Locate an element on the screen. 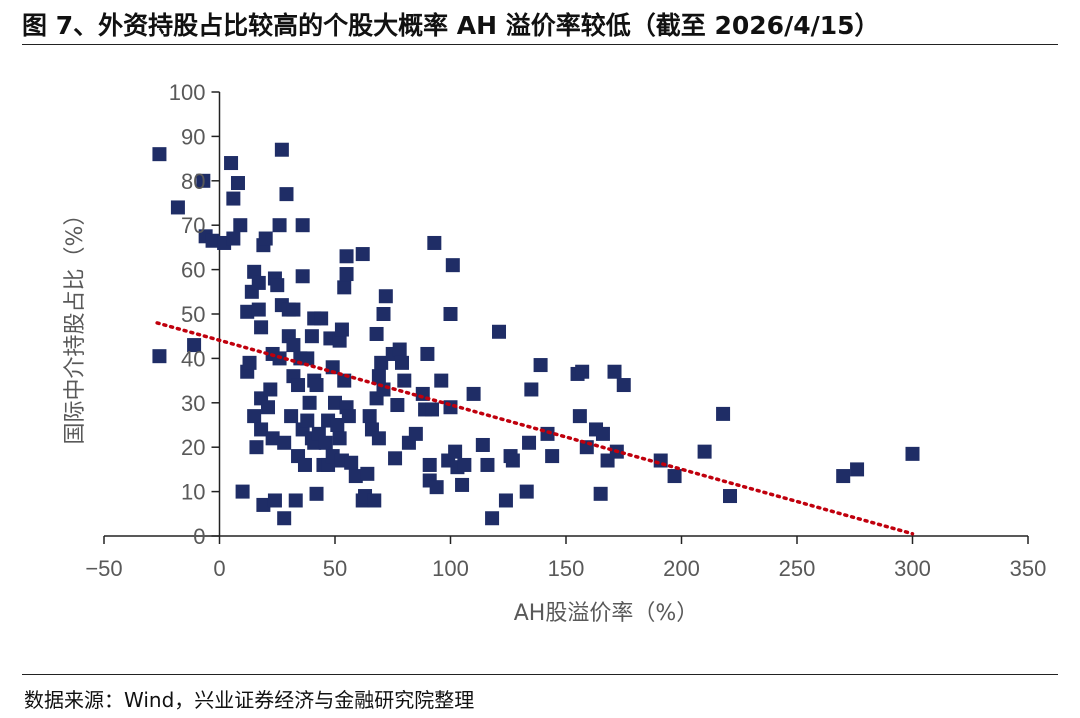 The width and height of the screenshot is (1080, 718). y-tick-label: 20 is located at coordinates (193, 447).